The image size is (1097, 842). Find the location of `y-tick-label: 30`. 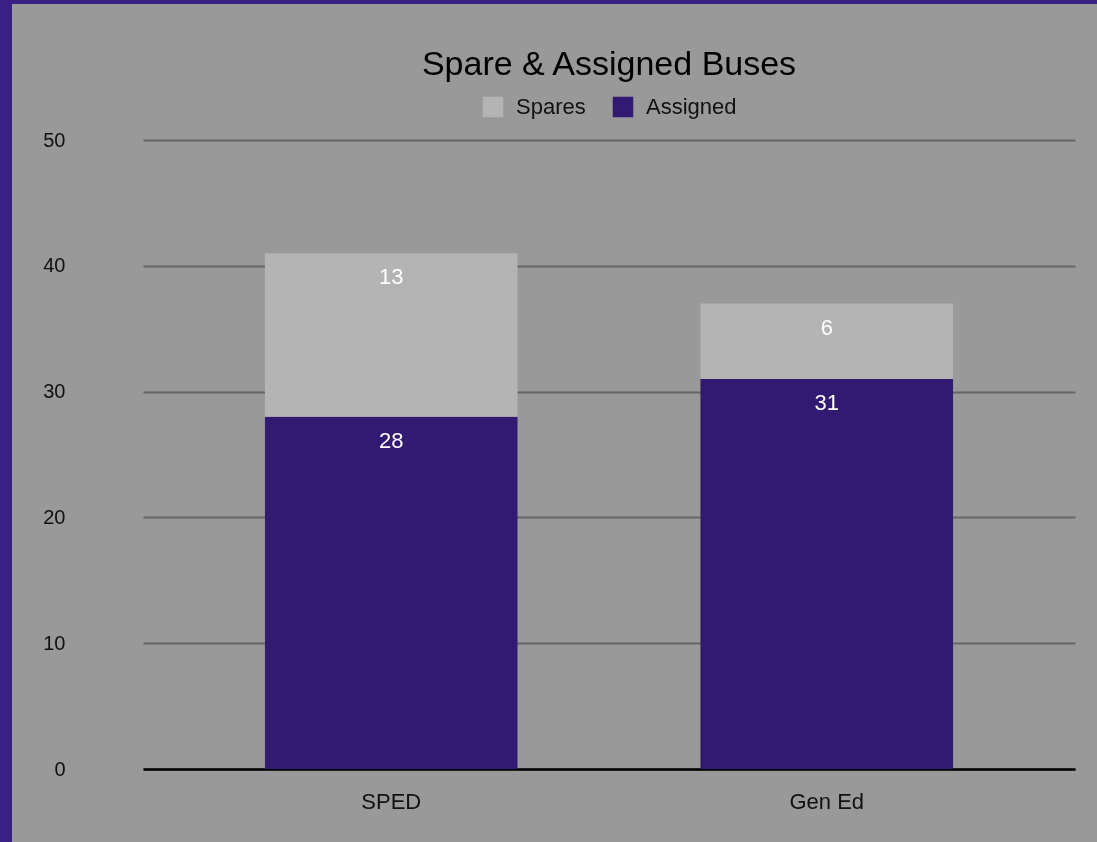

y-tick-label: 30 is located at coordinates (54, 391).